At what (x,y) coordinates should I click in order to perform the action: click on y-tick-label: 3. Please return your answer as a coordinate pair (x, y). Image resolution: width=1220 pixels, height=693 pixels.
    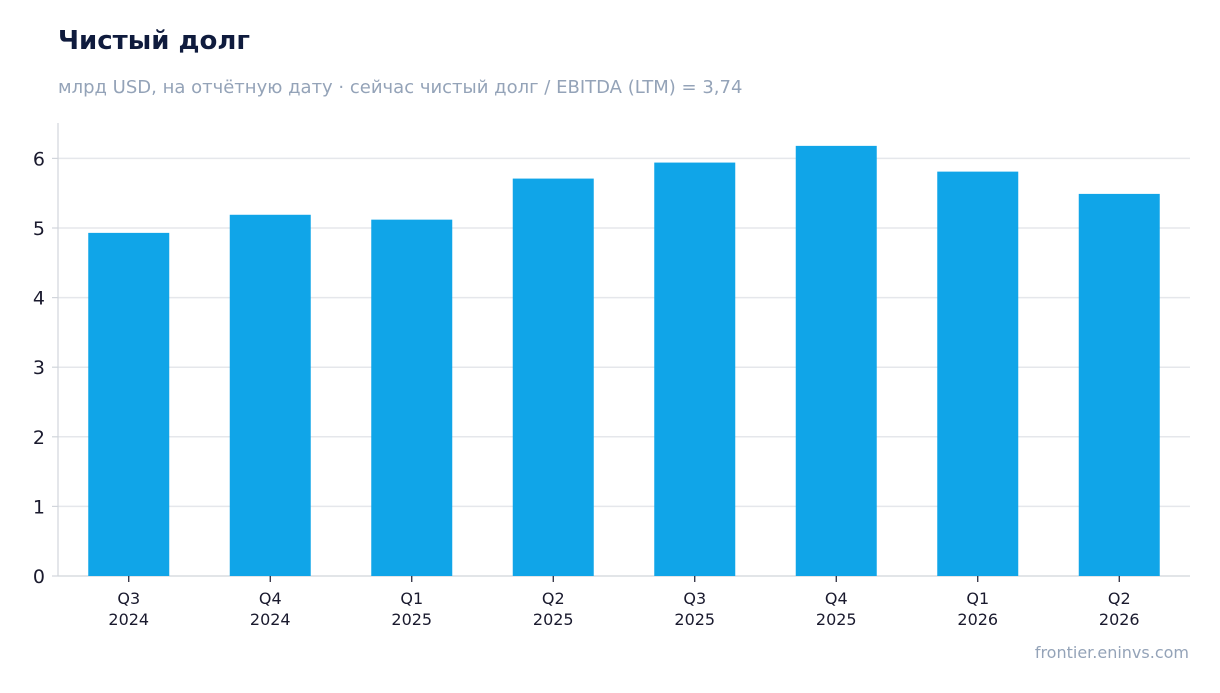
    Looking at the image, I should click on (39, 368).